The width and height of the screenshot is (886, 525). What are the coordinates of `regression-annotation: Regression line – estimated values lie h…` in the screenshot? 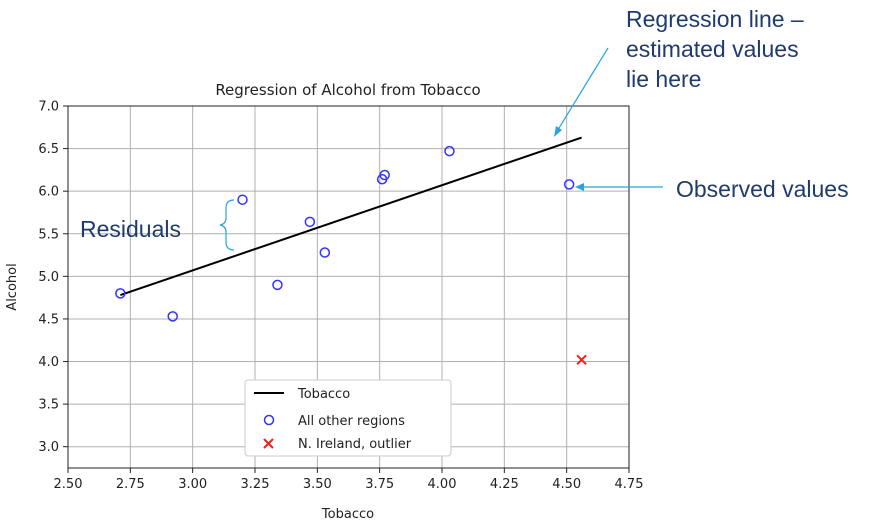 It's located at (715, 49).